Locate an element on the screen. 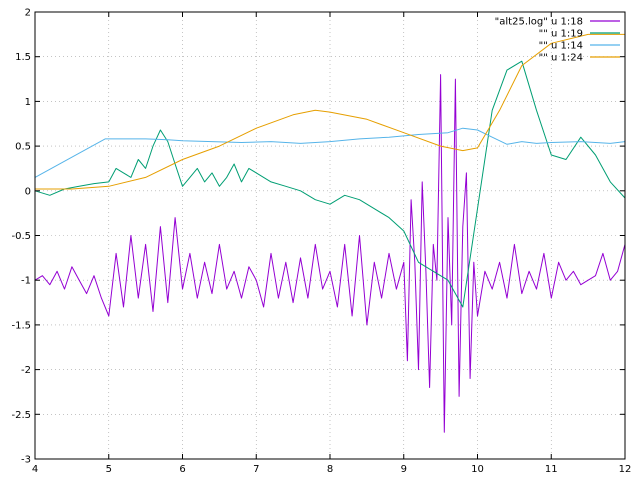  legend-label-3: "" u 1:24 is located at coordinates (561, 58).